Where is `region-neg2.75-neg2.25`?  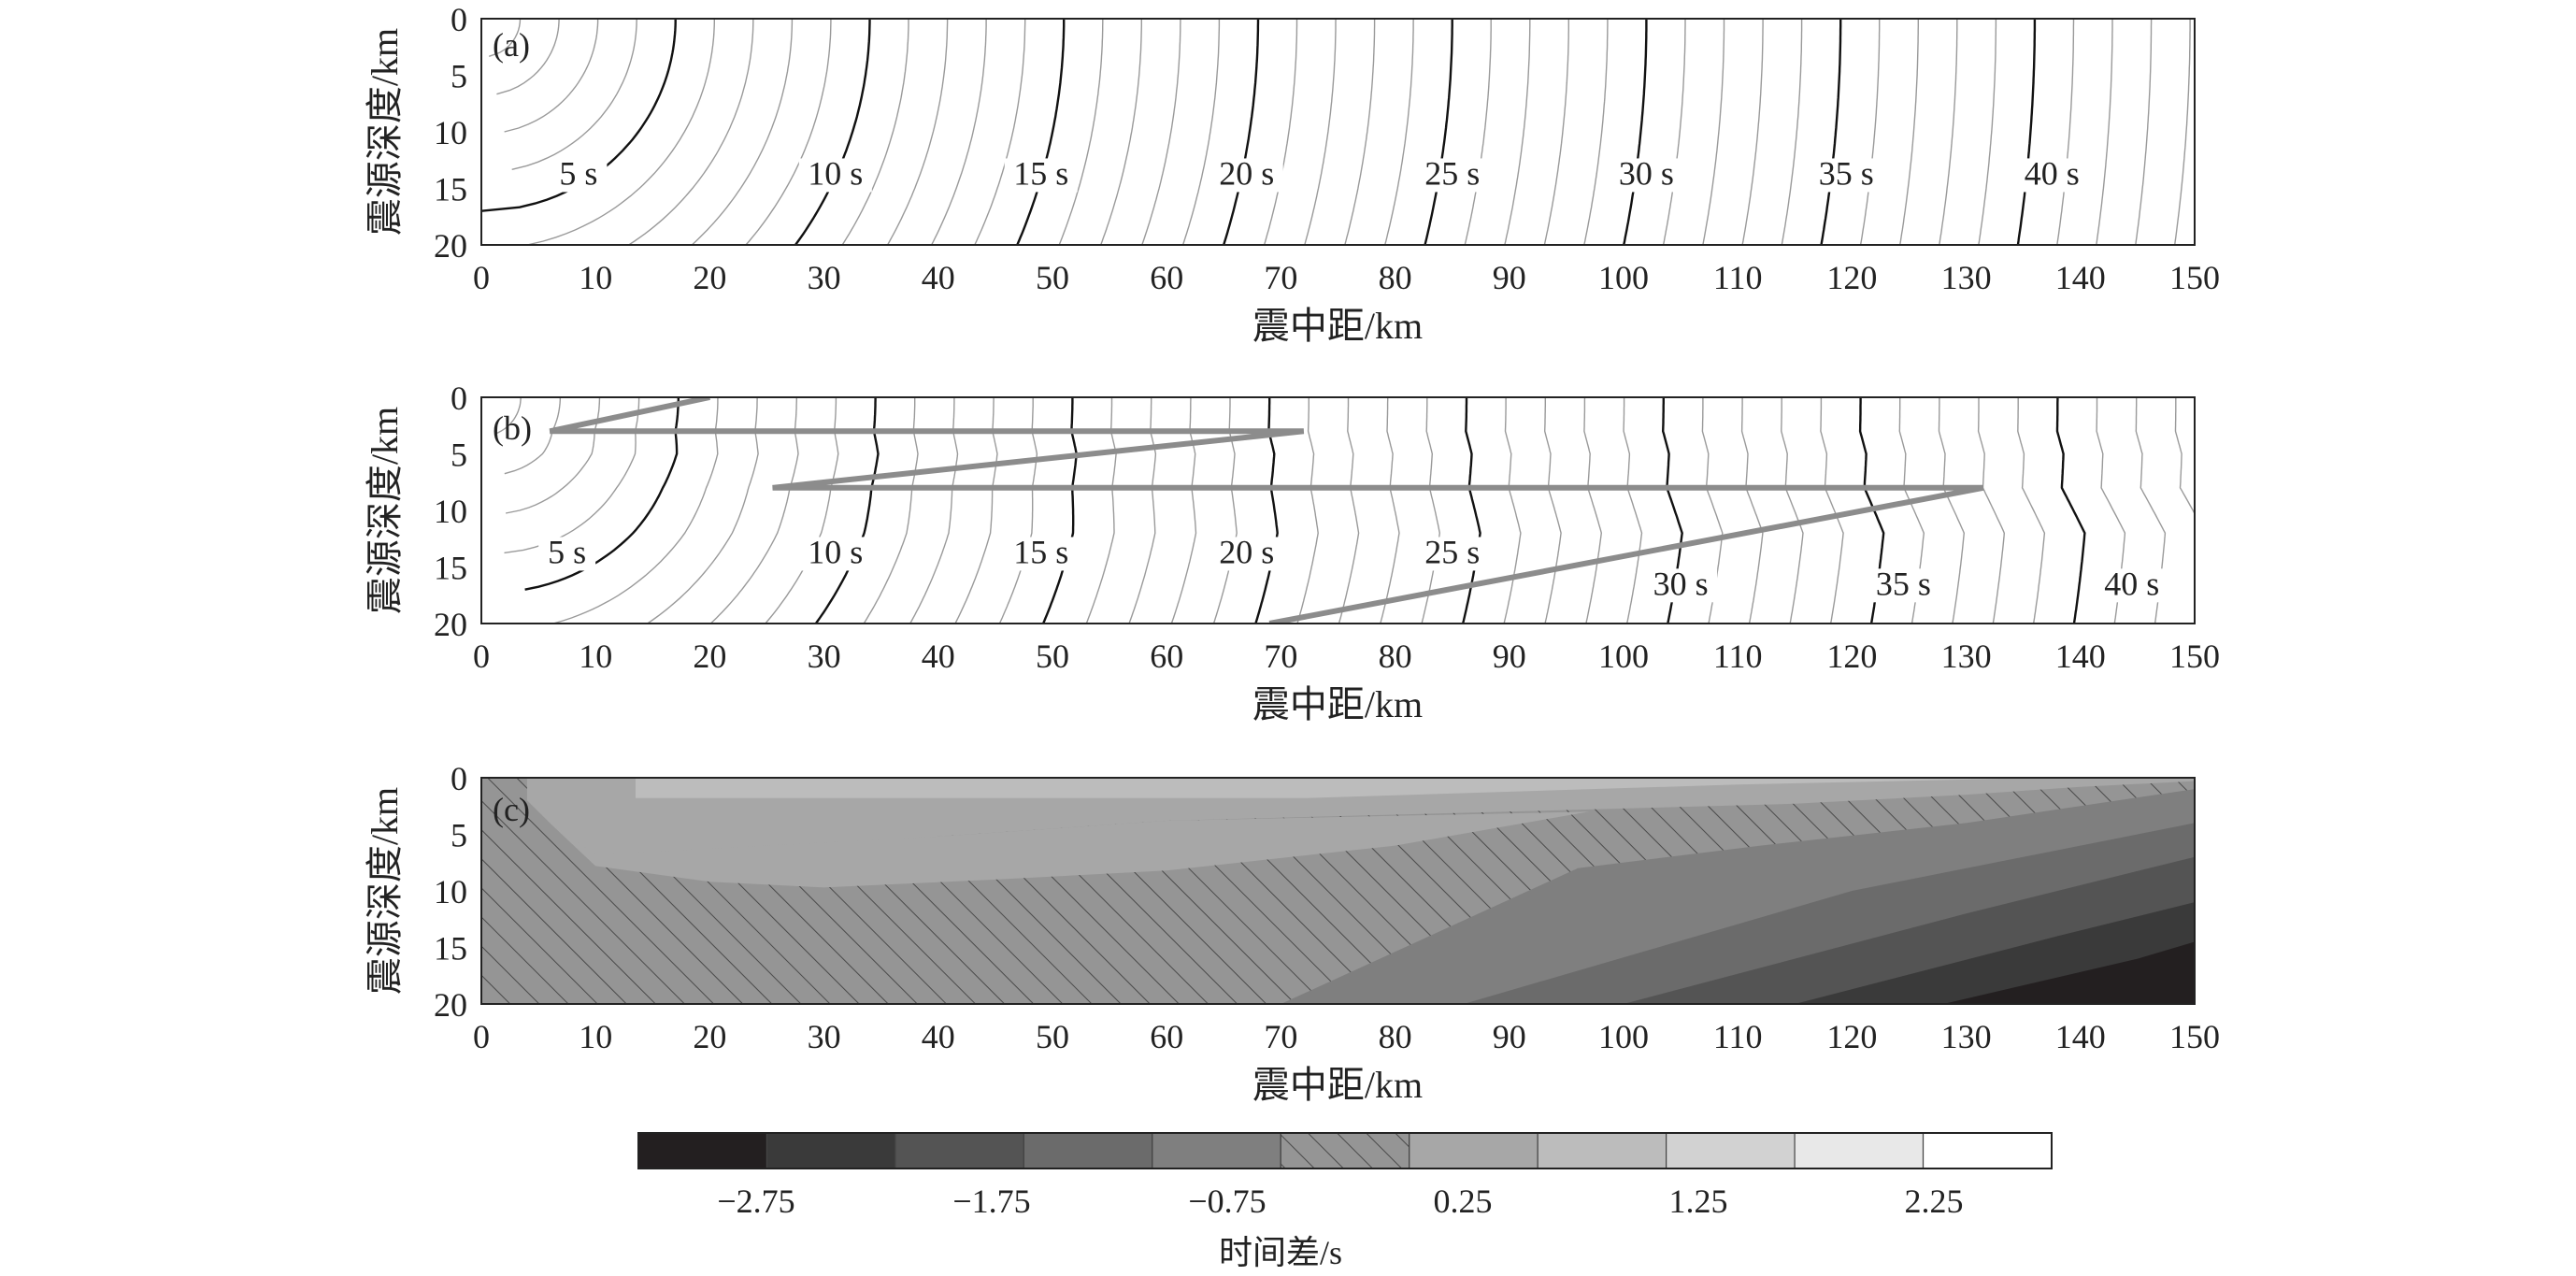 region-neg2.75-neg2.25 is located at coordinates (2069, 972).